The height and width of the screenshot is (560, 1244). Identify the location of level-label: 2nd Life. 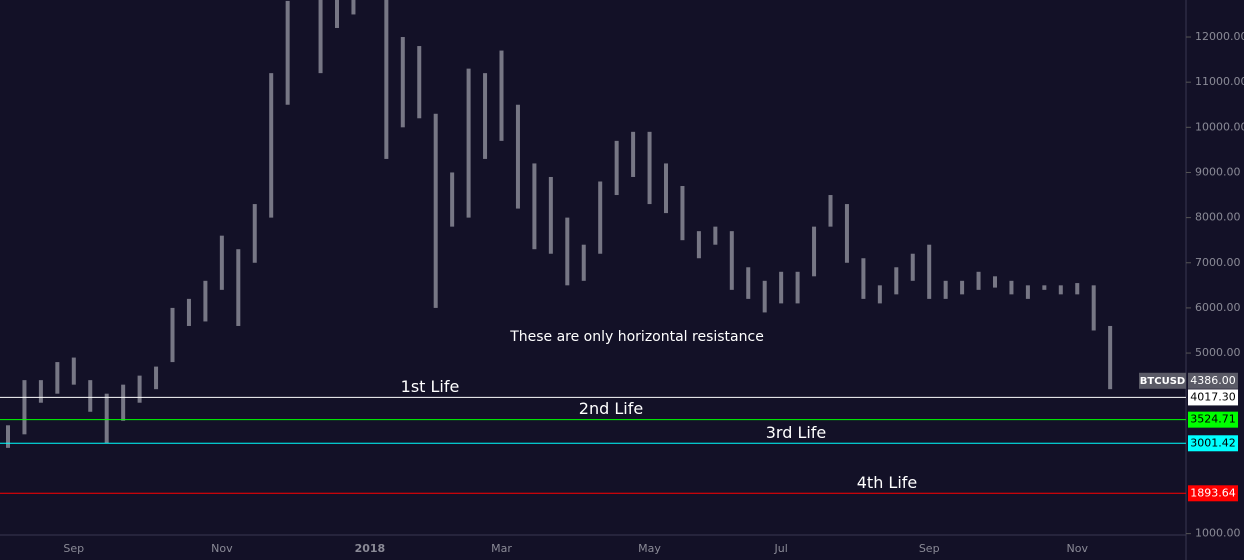
(611, 408).